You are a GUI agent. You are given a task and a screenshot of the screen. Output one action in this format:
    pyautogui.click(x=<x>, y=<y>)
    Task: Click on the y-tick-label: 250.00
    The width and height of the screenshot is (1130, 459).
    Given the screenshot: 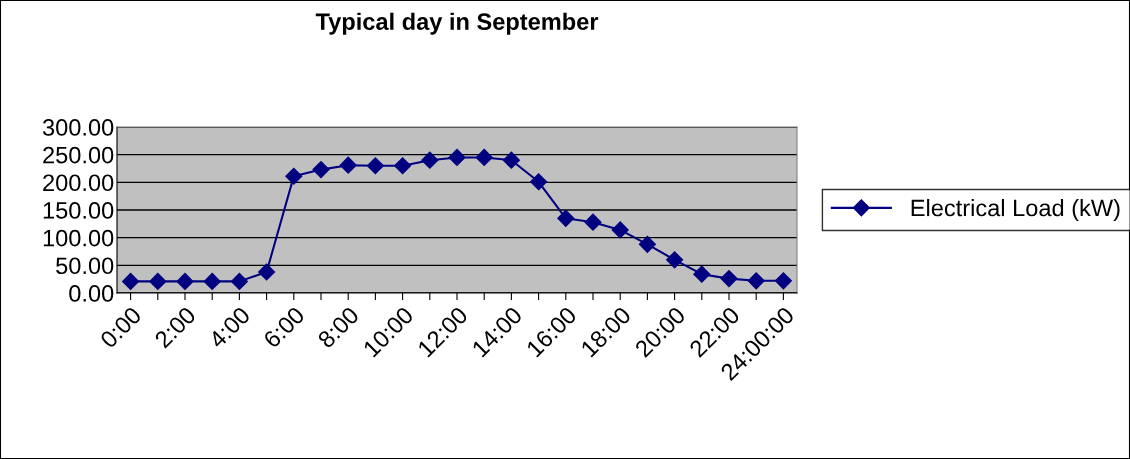 What is the action you would take?
    pyautogui.click(x=78, y=155)
    